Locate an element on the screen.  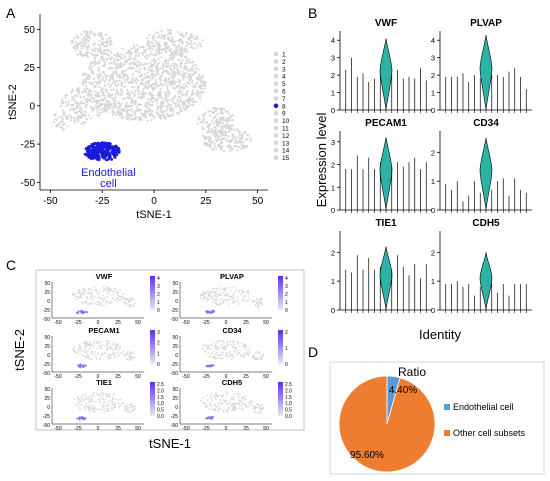
colorbar-tick-label: 2 is located at coordinates (286, 333).